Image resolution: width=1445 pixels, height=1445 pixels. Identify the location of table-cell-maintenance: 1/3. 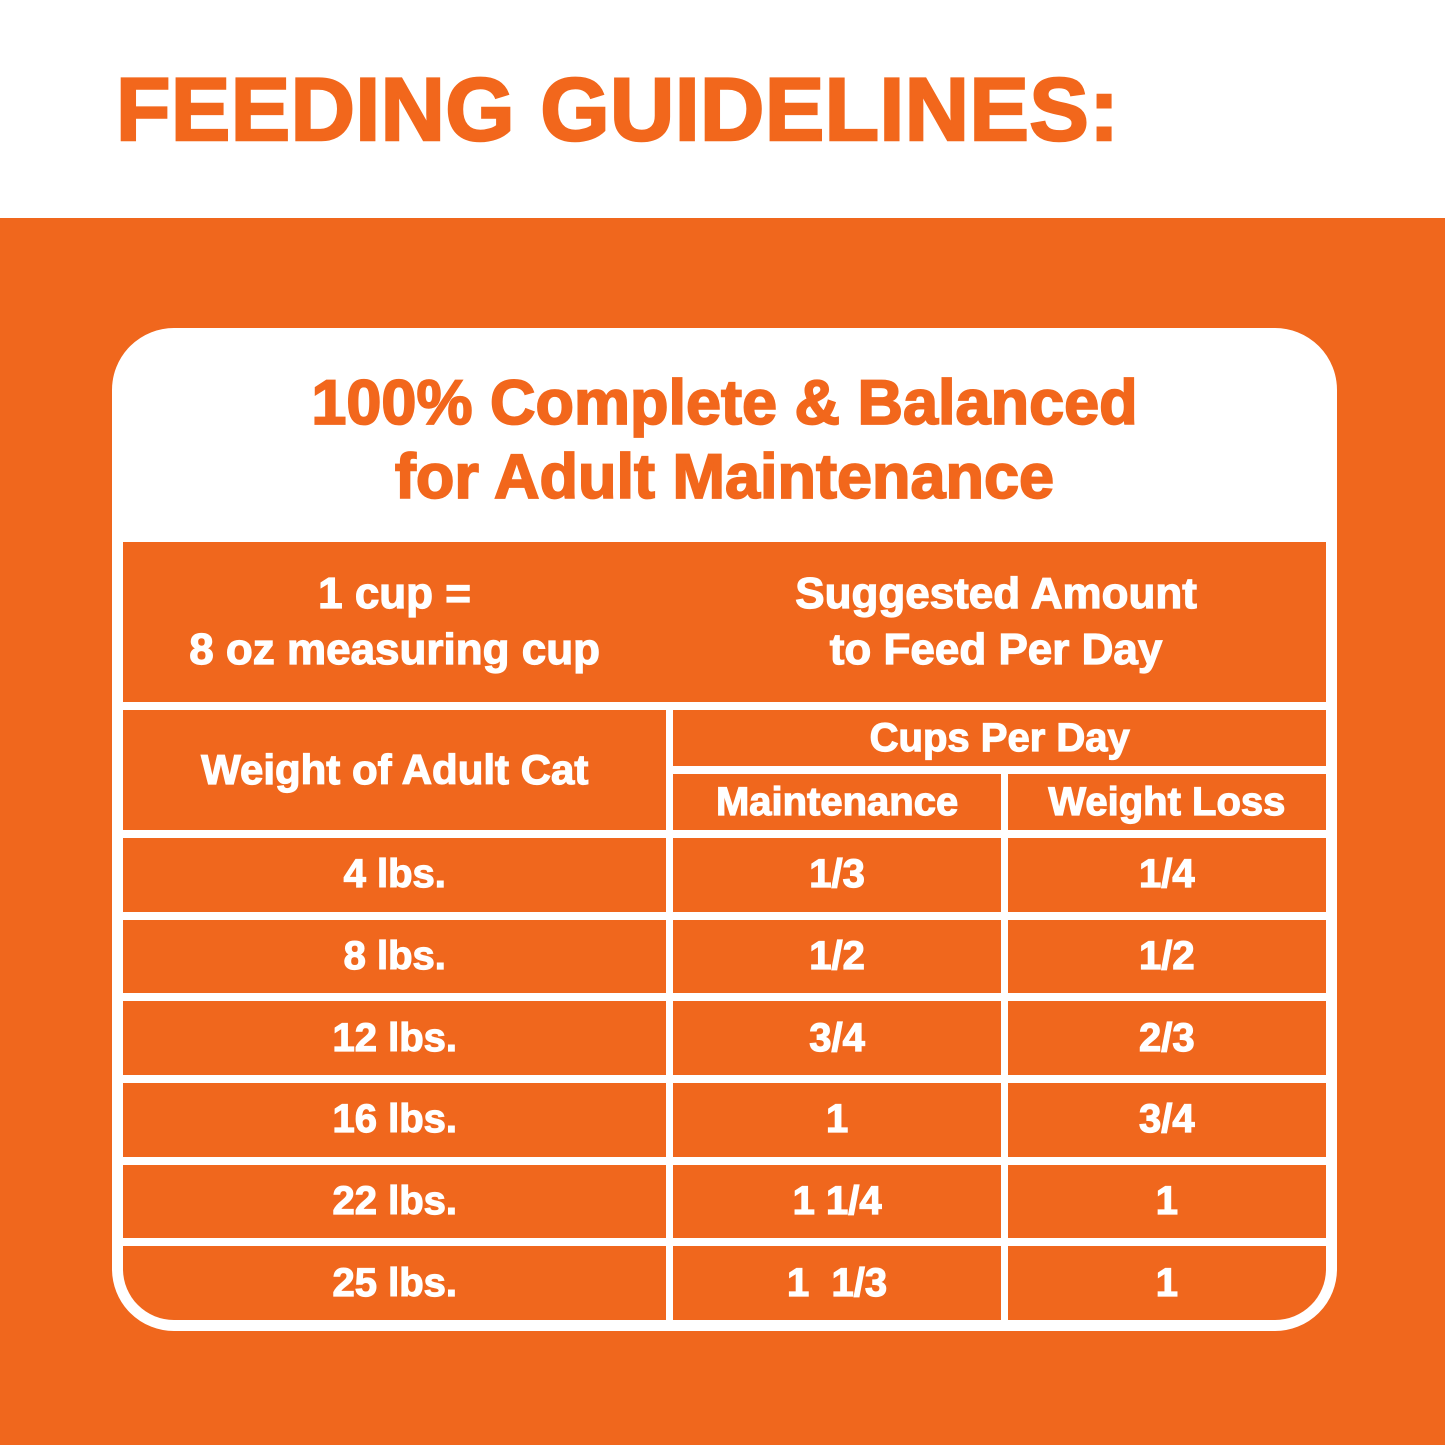
(837, 875).